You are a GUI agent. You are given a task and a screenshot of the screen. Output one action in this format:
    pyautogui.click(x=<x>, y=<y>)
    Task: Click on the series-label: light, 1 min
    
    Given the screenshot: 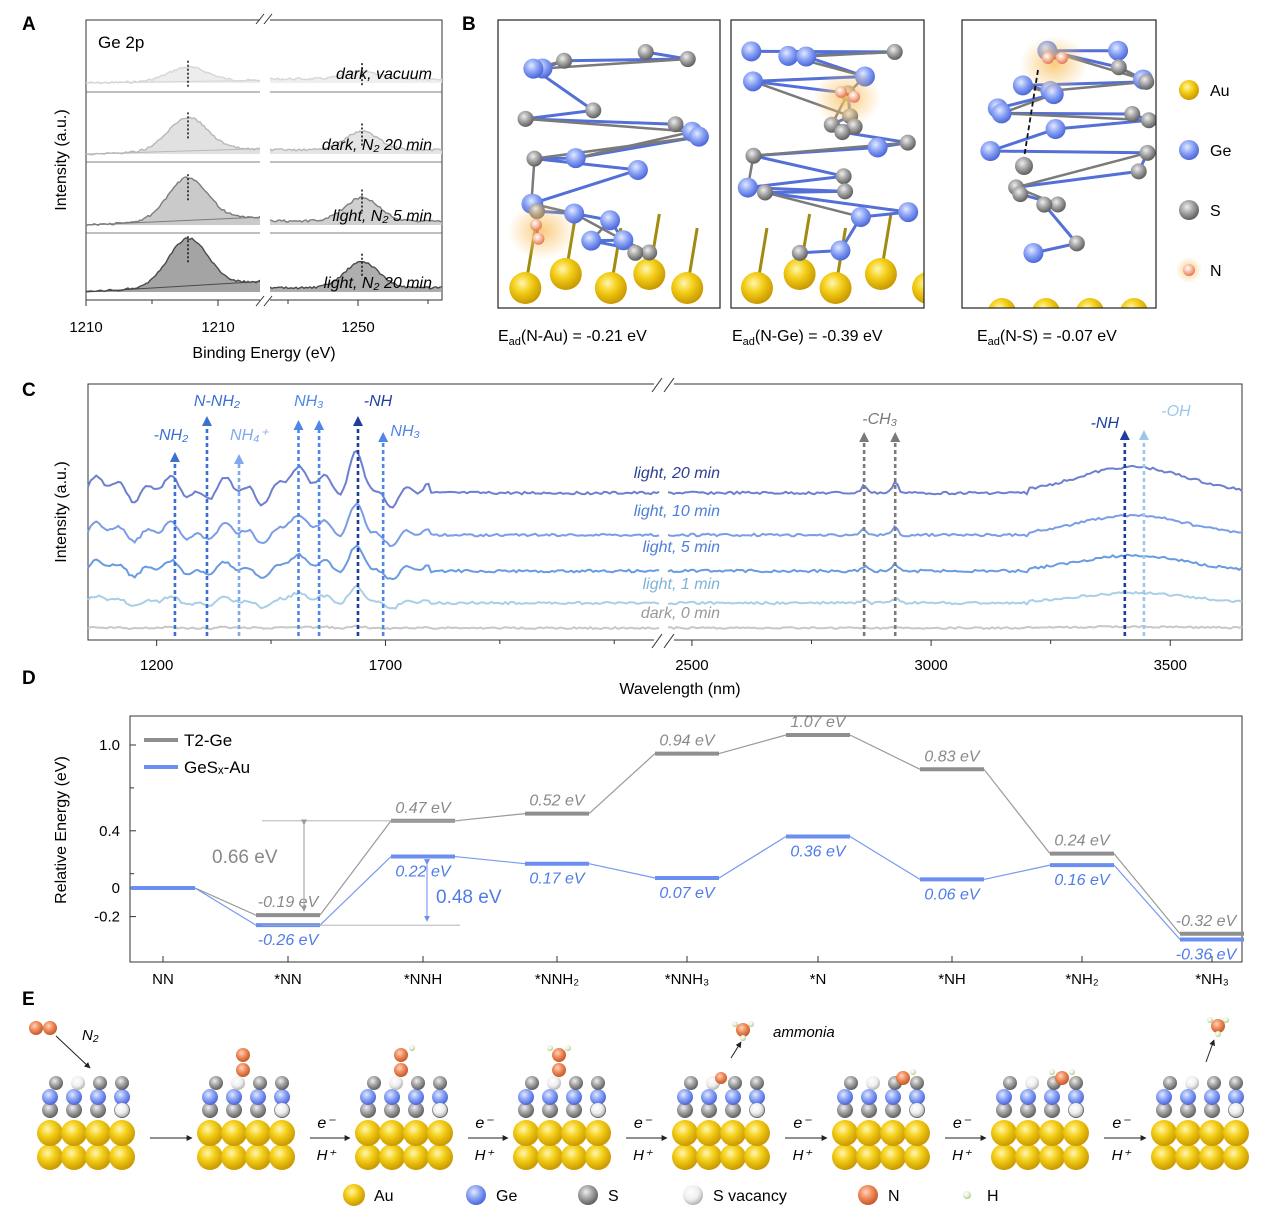 What is the action you would take?
    pyautogui.click(x=681, y=584)
    